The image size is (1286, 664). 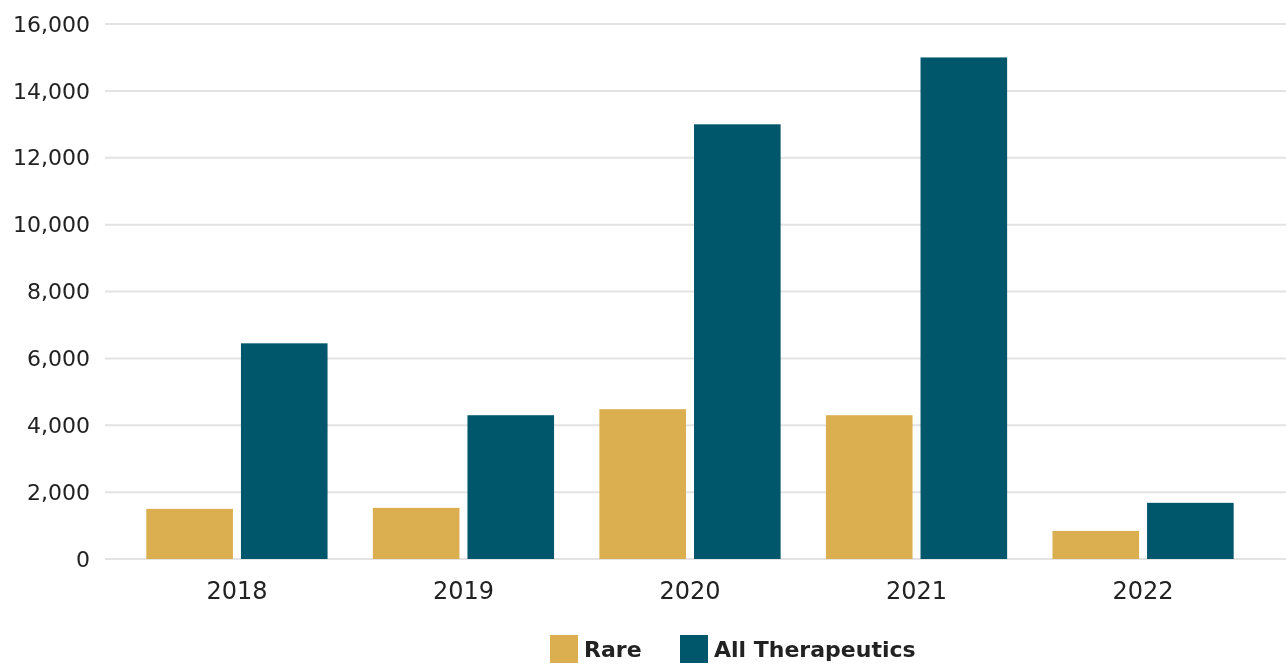 What do you see at coordinates (58, 292) in the screenshot?
I see `y-tick-label: 8,000` at bounding box center [58, 292].